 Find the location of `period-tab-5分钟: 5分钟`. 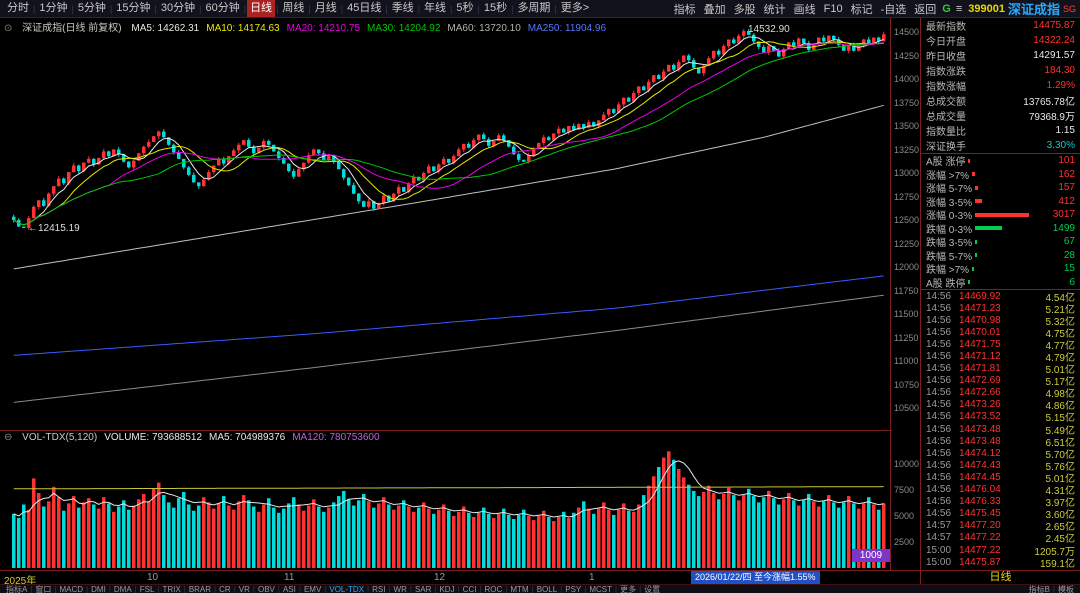

period-tab-5分钟: 5分钟 is located at coordinates (91, 8).